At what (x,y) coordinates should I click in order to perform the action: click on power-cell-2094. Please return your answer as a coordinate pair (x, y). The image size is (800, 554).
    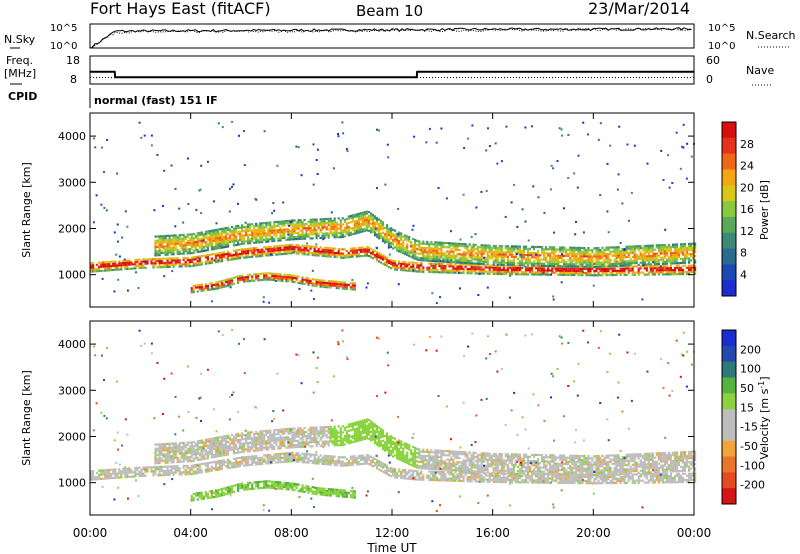
    Looking at the image, I should click on (441, 266).